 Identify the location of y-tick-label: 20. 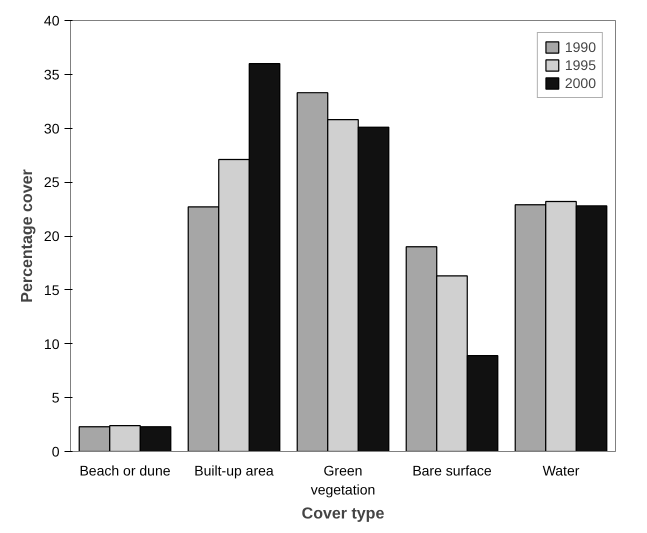
(52, 236).